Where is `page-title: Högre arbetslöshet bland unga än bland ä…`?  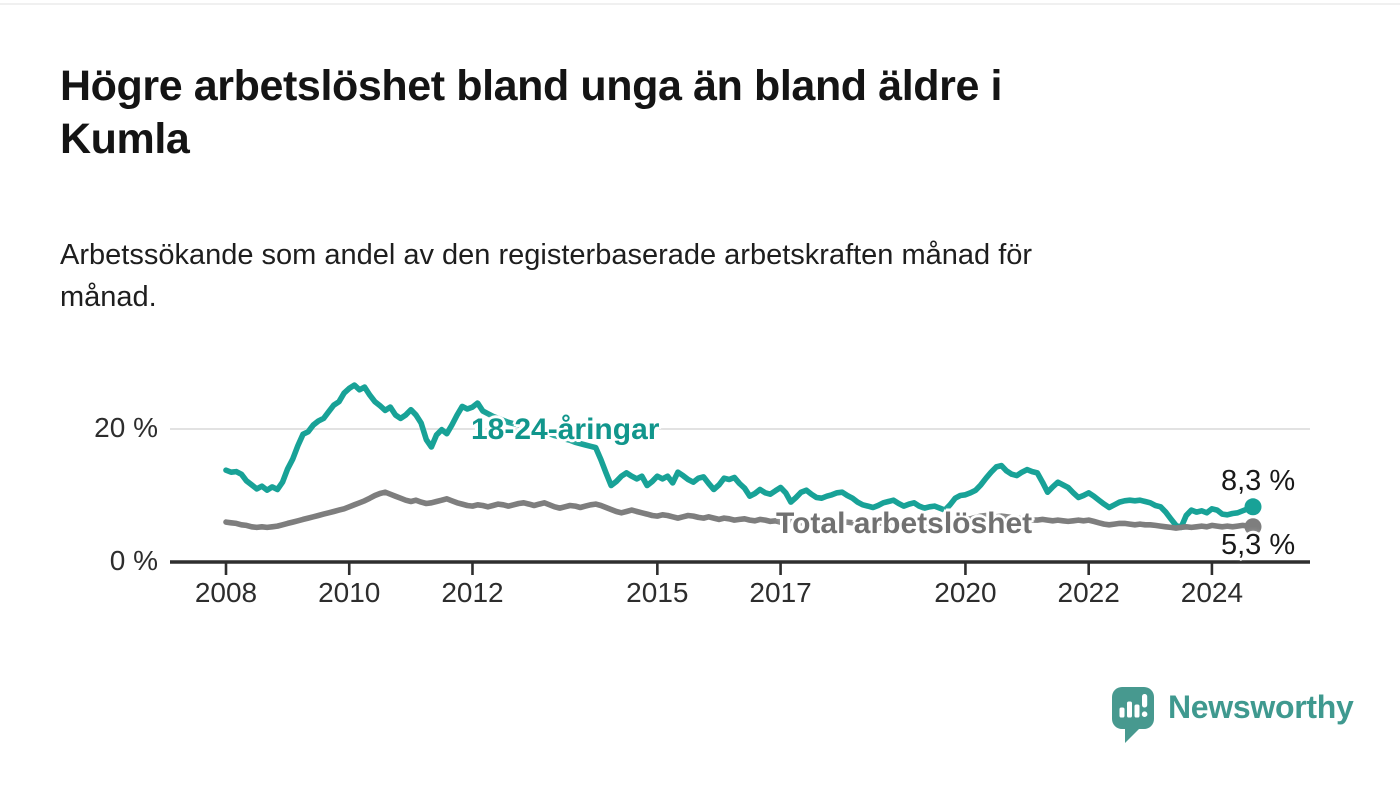
page-title: Högre arbetslöshet bland unga än bland ä… is located at coordinates (690, 113).